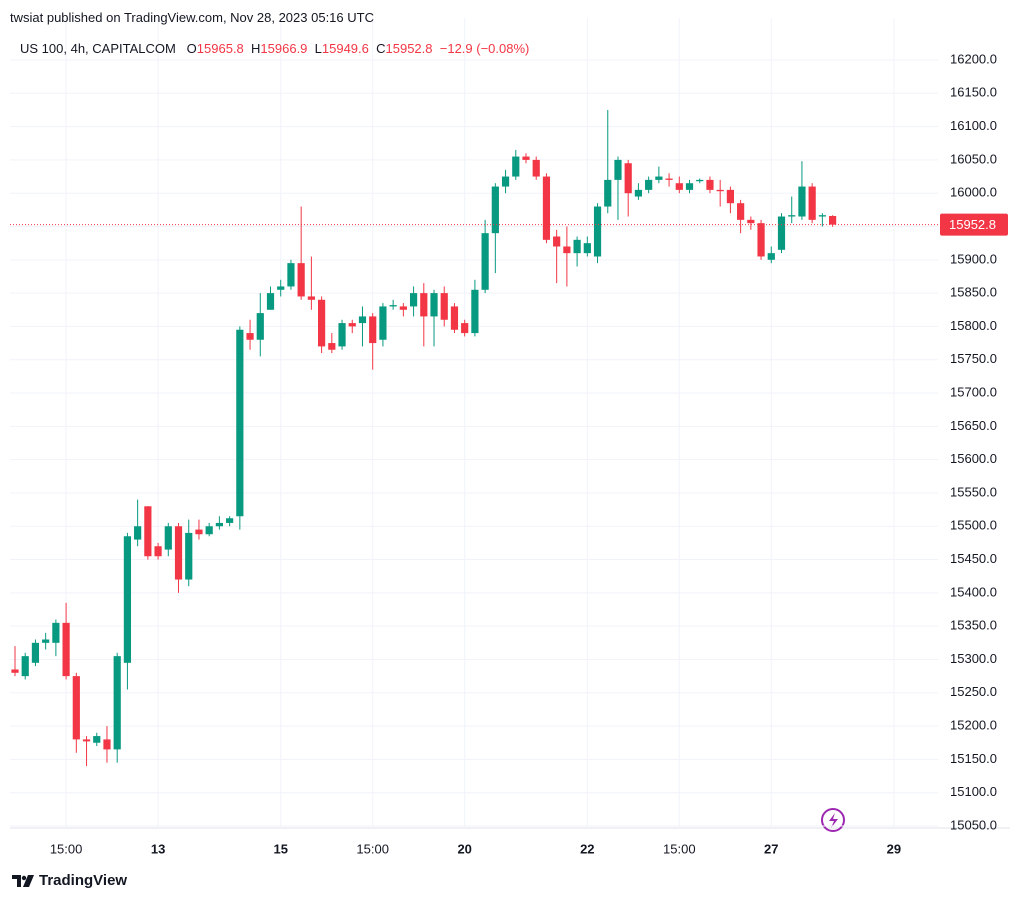 This screenshot has width=1024, height=902. Describe the element at coordinates (318, 48) in the screenshot. I see `legend-label: L` at that location.